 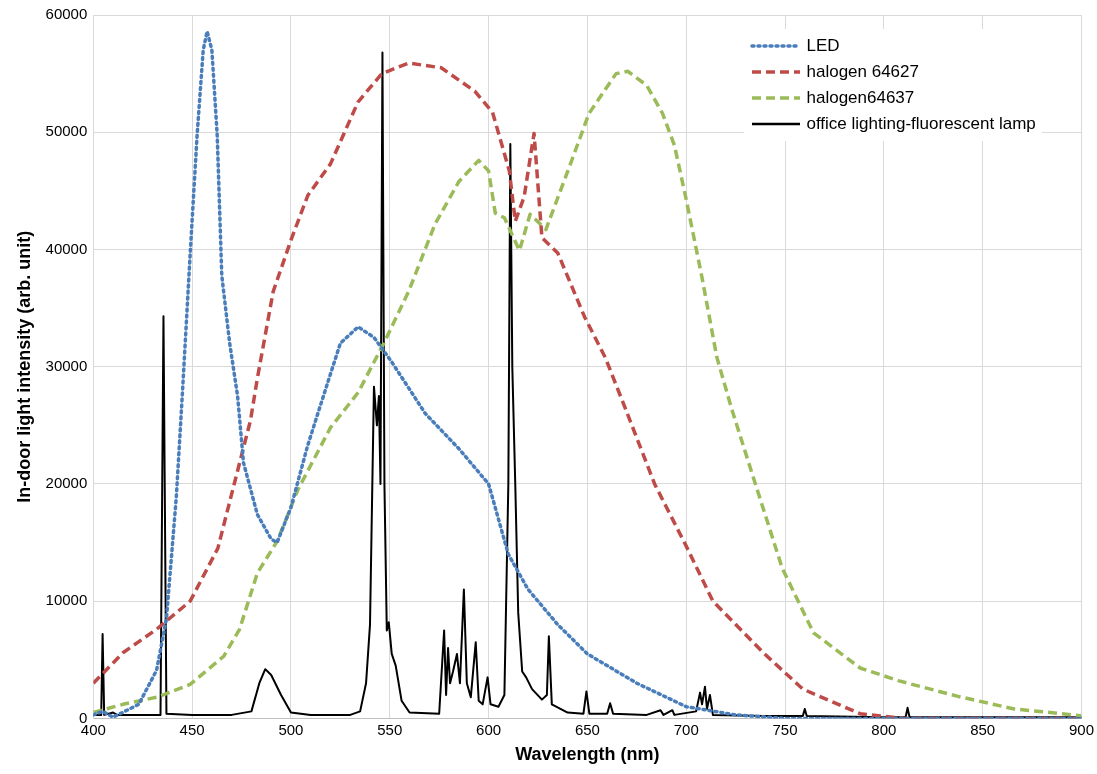 What do you see at coordinates (785, 729) in the screenshot?
I see `x-tick-label: 750` at bounding box center [785, 729].